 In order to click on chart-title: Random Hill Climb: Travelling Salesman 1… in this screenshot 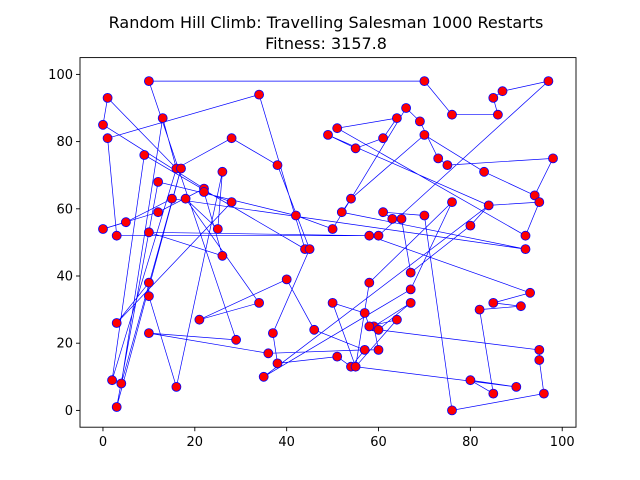, I will do `click(326, 22)`.